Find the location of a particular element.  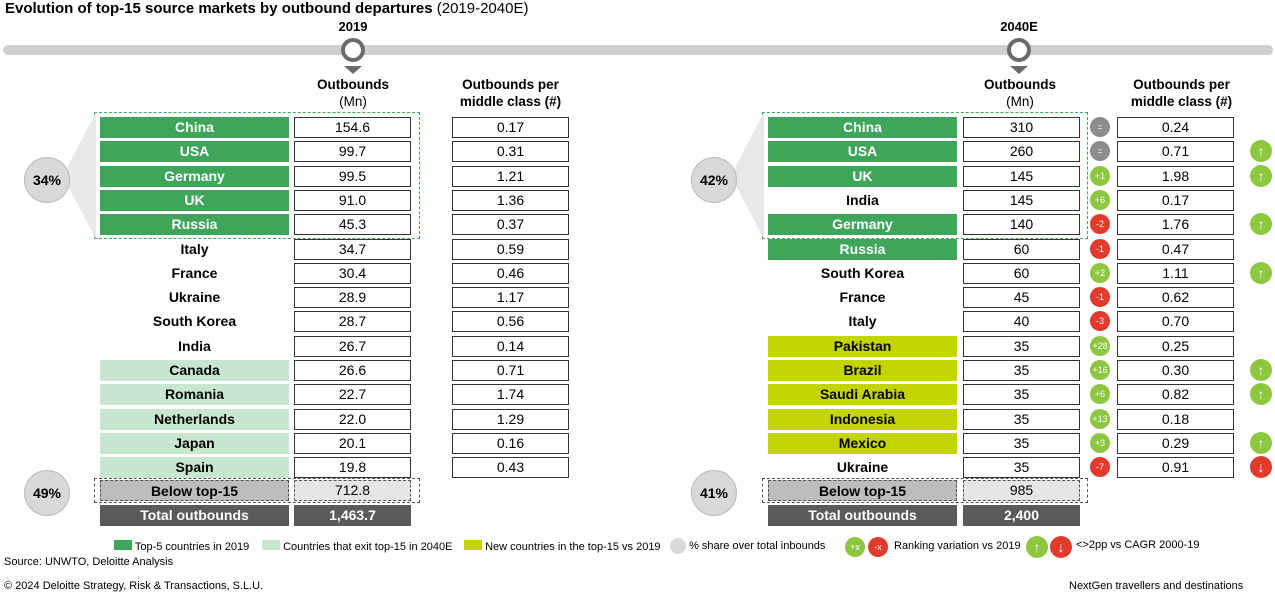

timeline-marker-2019 is located at coordinates (353, 50).